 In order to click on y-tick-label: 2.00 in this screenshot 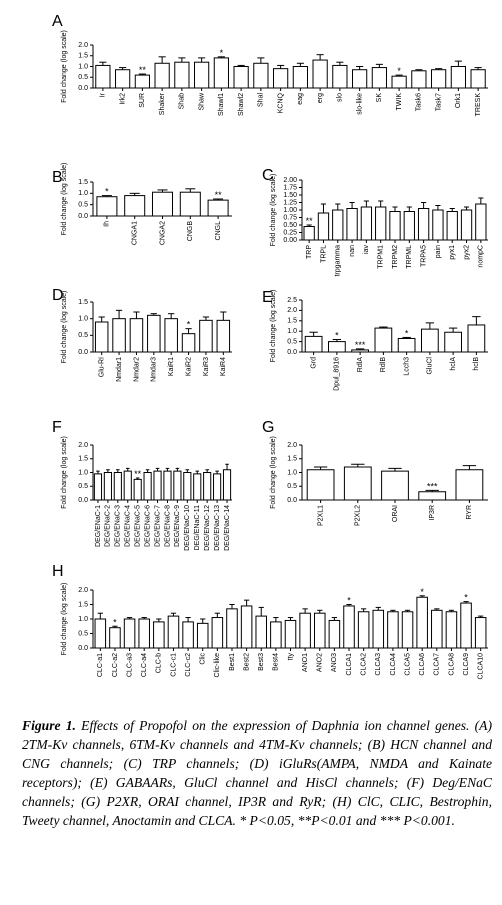, I will do `click(290, 180)`.